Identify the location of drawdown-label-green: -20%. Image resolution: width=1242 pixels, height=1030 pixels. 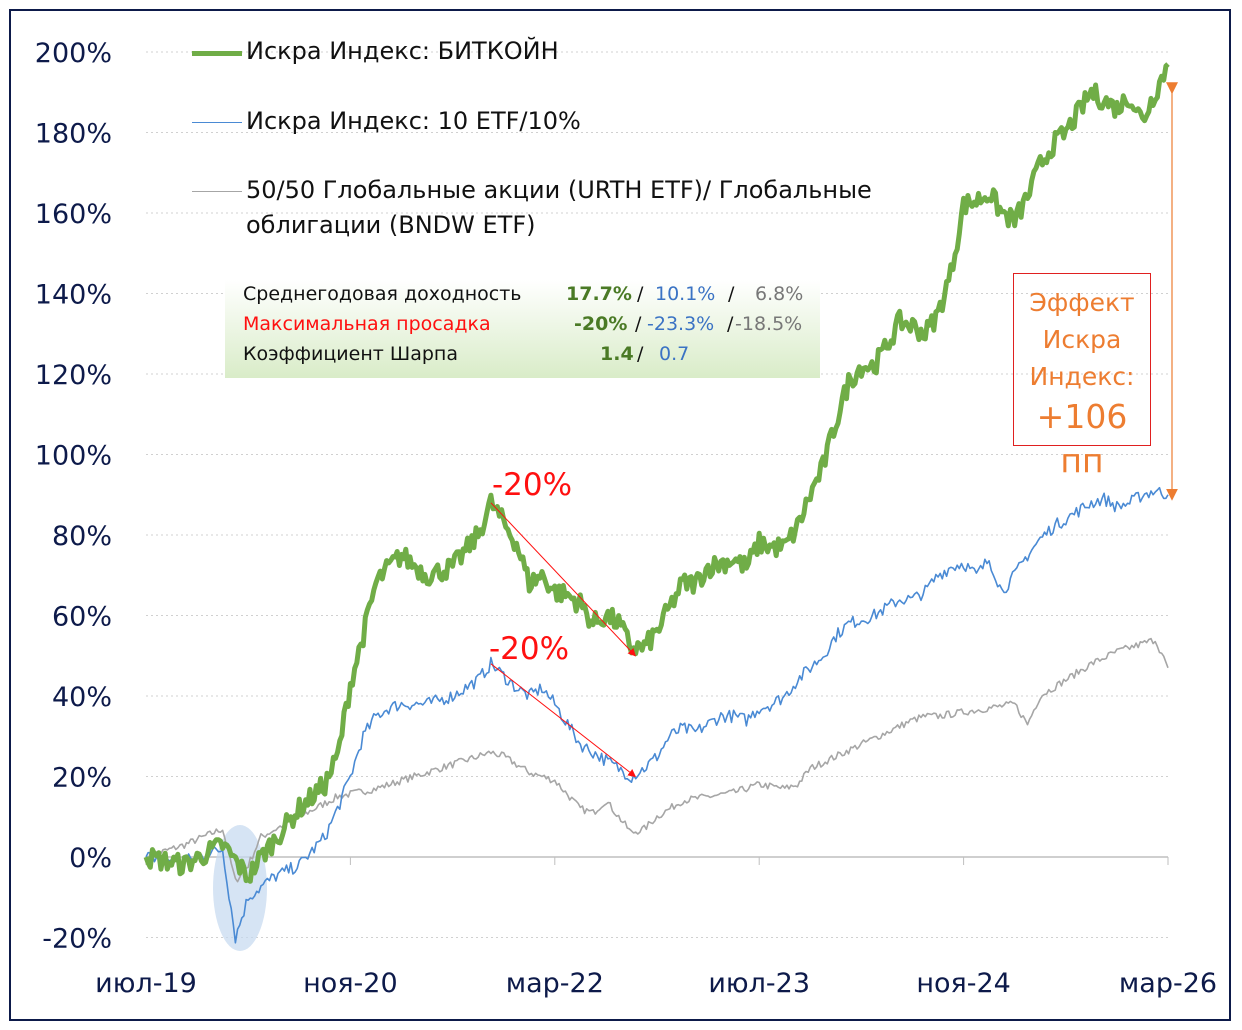
(532, 485).